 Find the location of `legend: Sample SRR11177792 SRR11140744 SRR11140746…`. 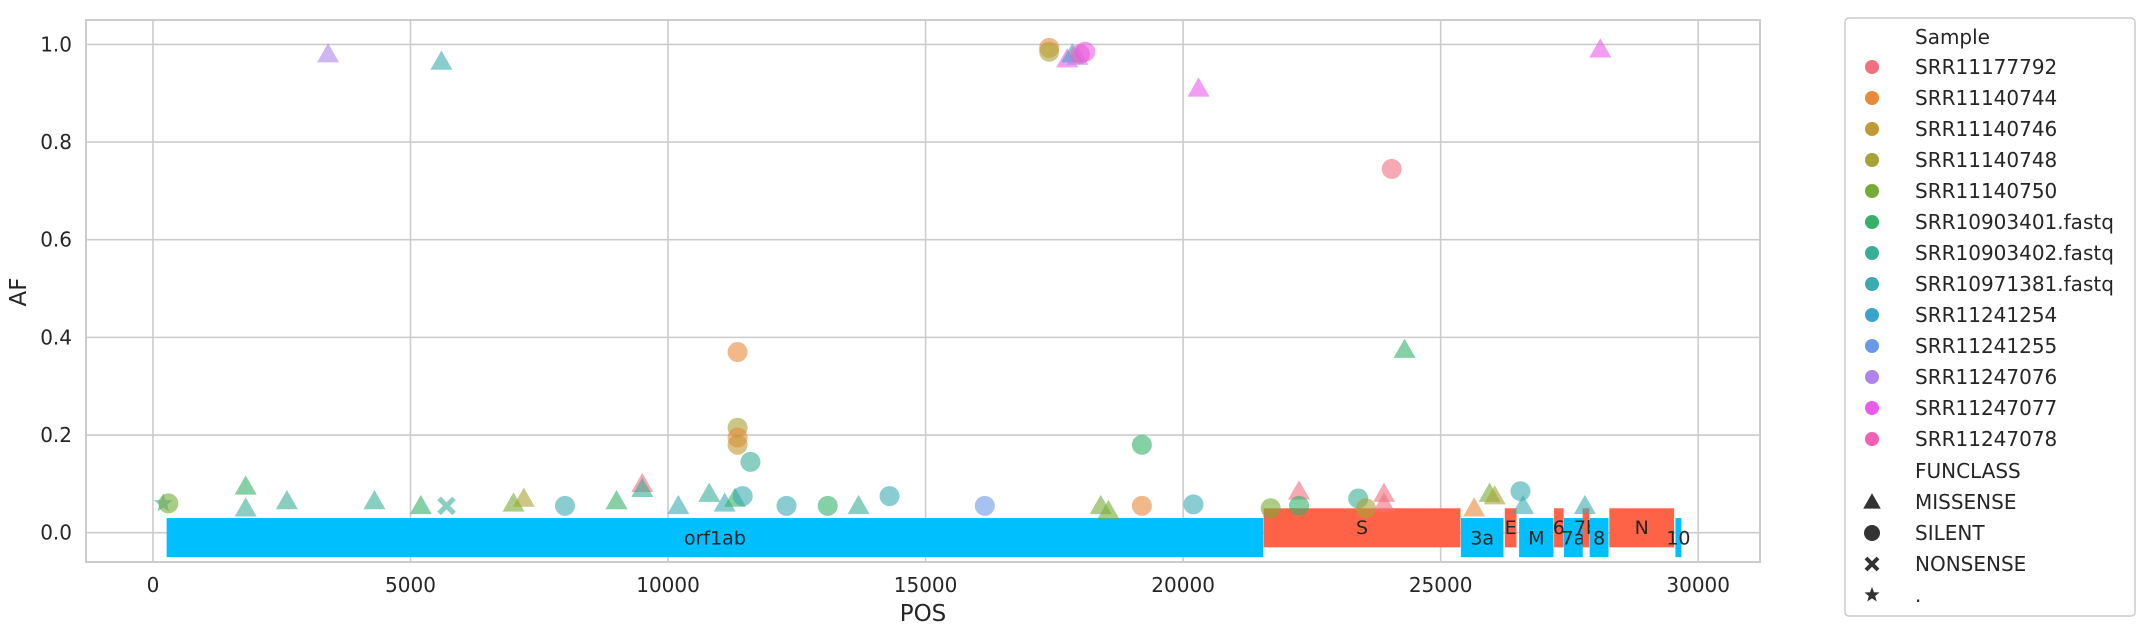

legend: Sample SRR11177792 SRR11140744 SRR11140746… is located at coordinates (1990, 317).